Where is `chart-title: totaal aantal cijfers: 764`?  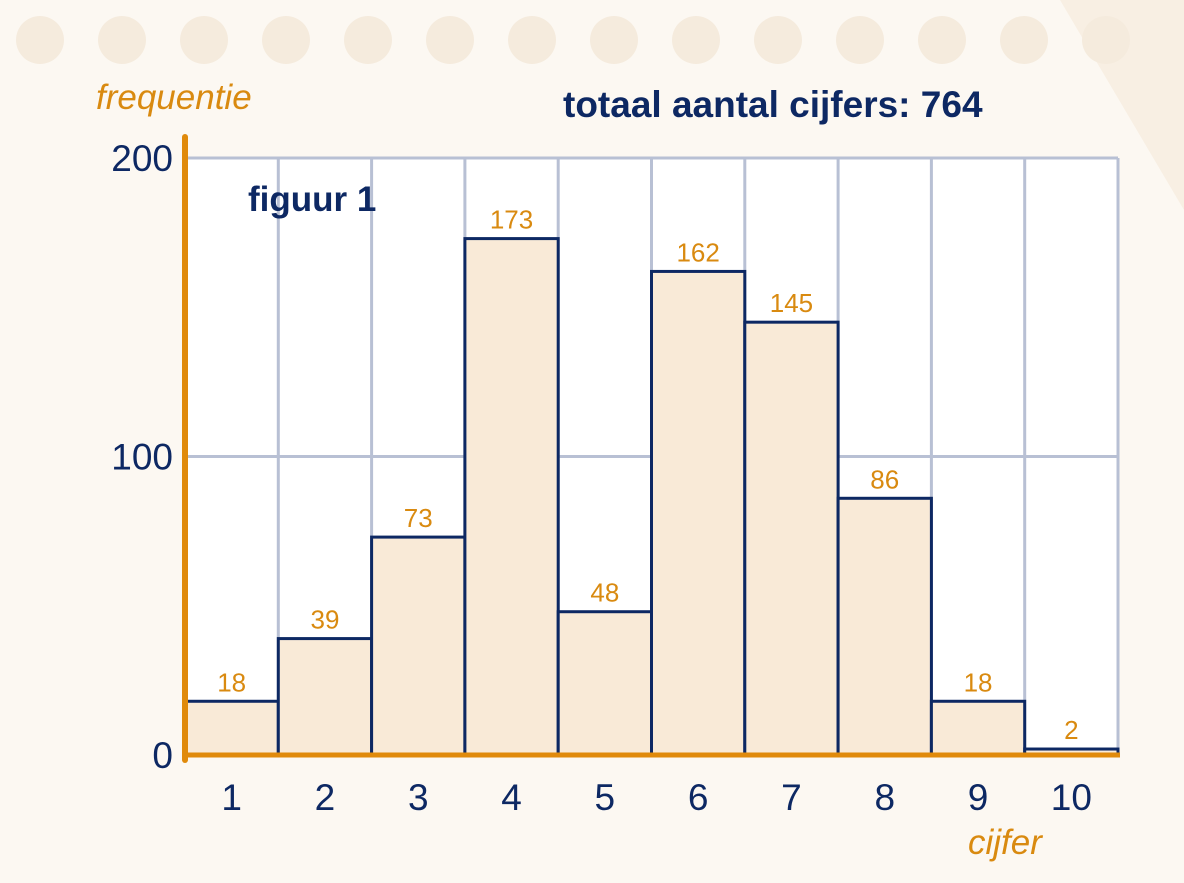 chart-title: totaal aantal cijfers: 764 is located at coordinates (773, 104).